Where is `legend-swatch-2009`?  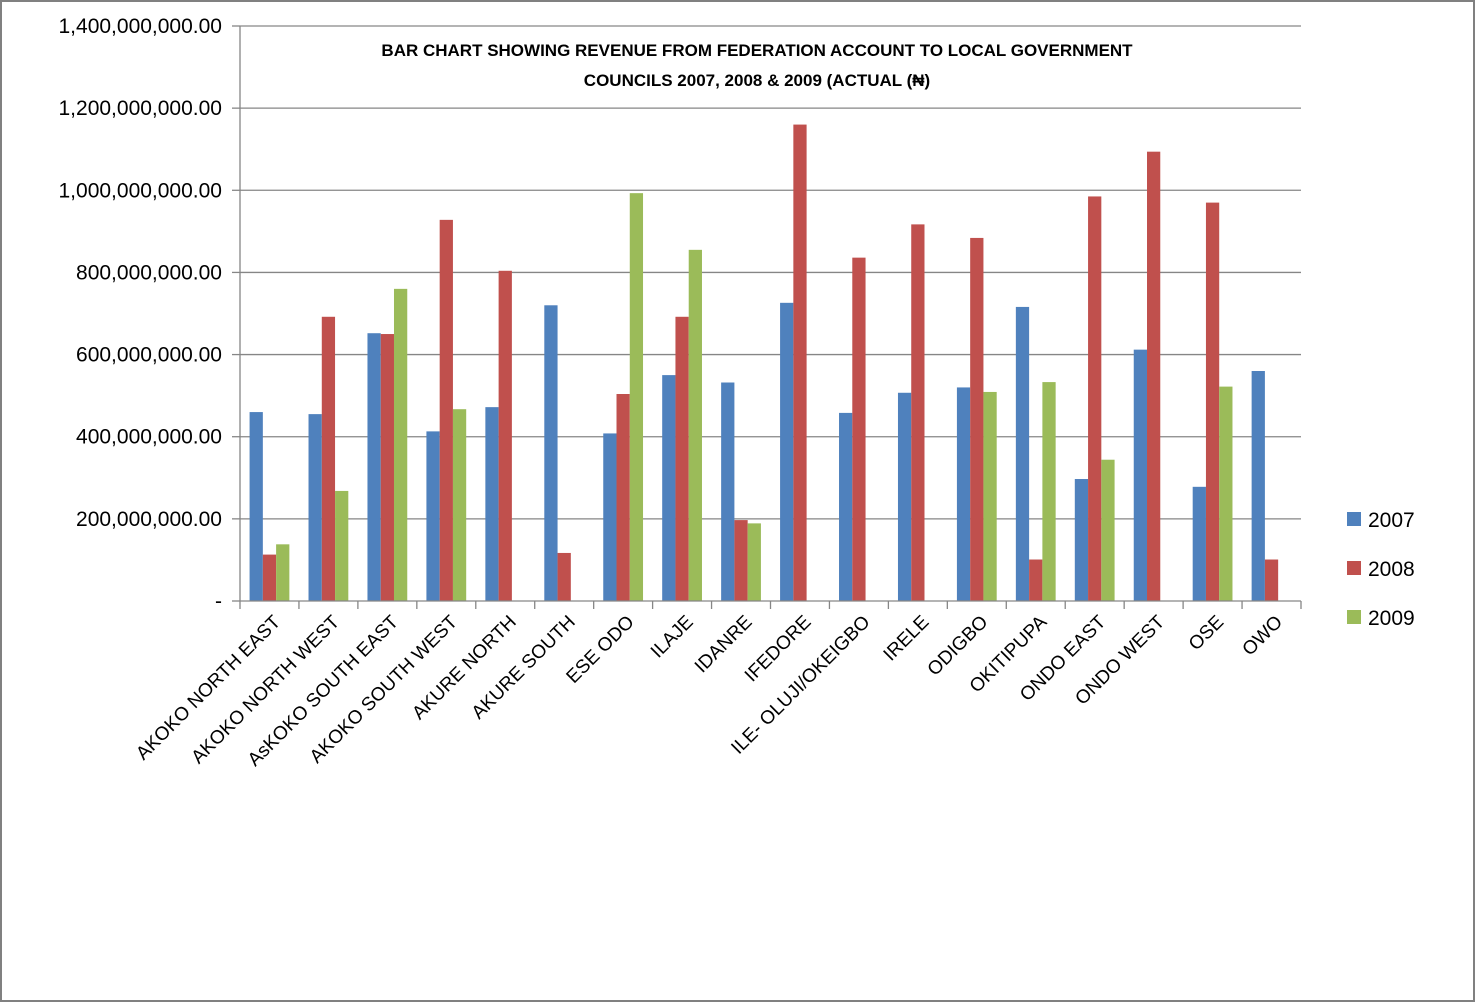
legend-swatch-2009 is located at coordinates (1354, 617).